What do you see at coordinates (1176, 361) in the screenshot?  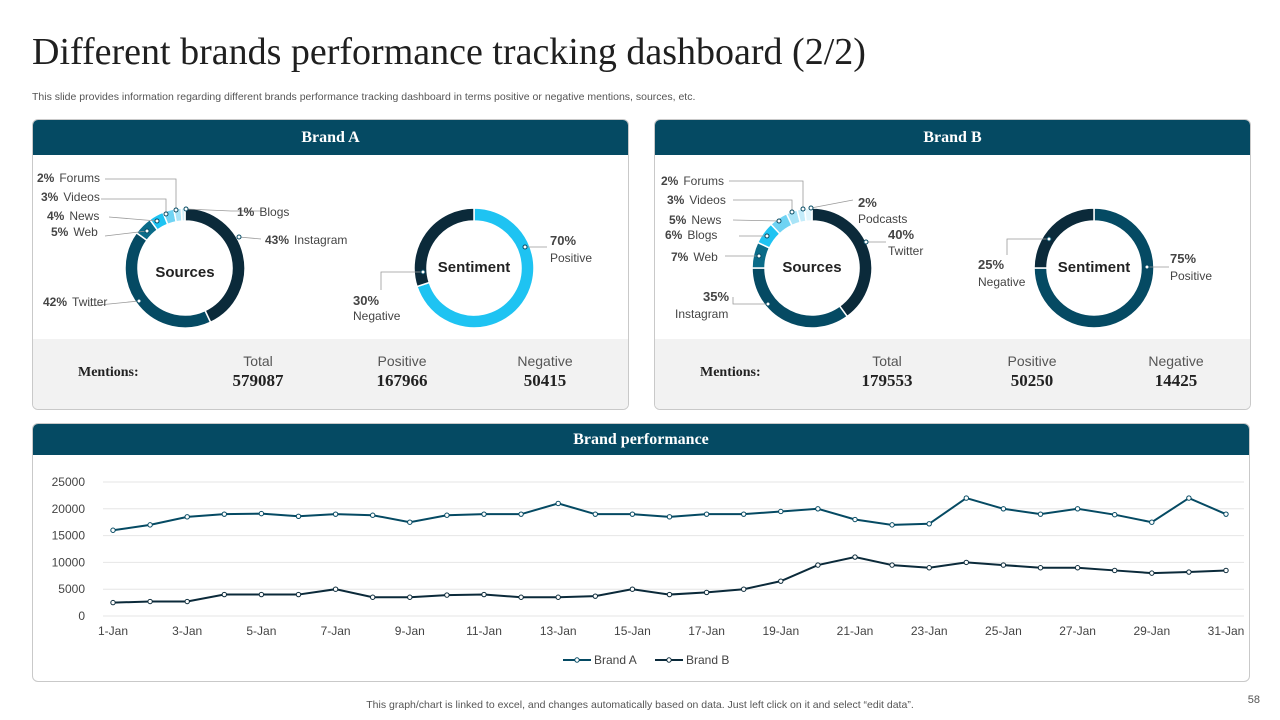 I see `brand-b-negative-mentions-label: Negative` at bounding box center [1176, 361].